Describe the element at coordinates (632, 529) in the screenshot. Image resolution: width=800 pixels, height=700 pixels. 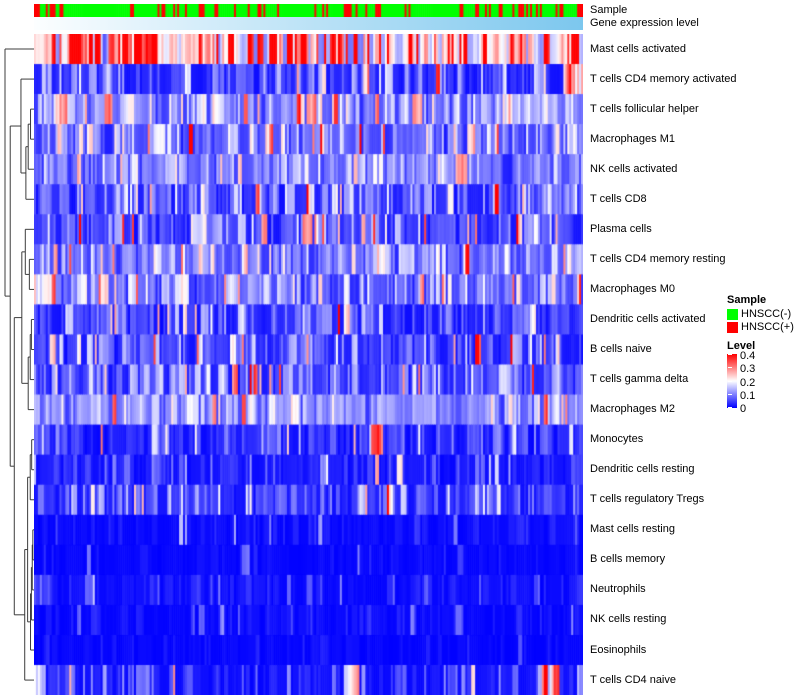
I see `row-label-16: Mast cells resting` at that location.